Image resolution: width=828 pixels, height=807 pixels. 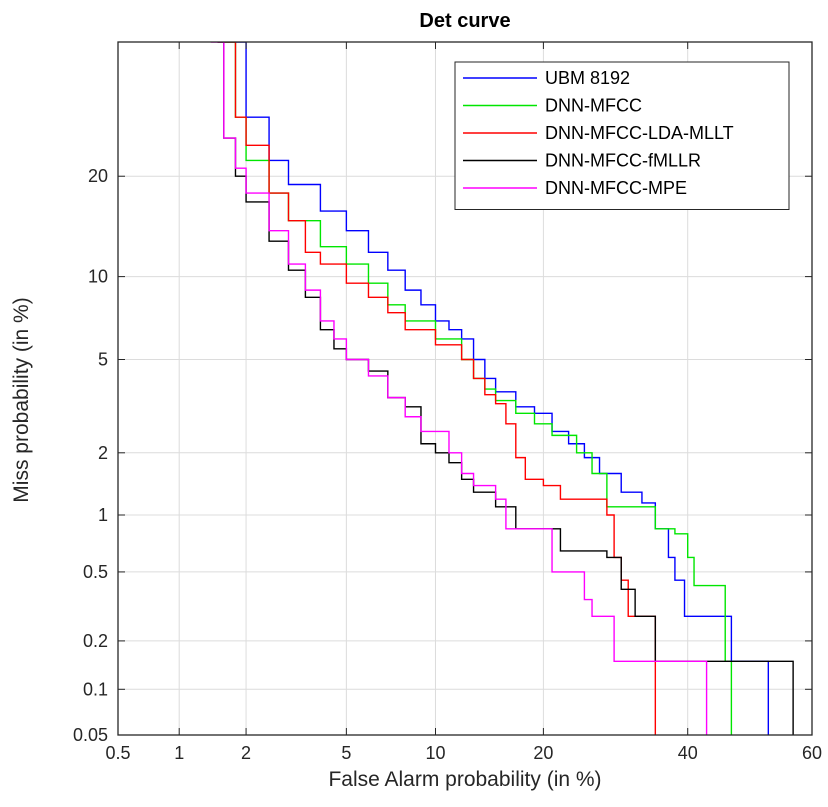 I want to click on y-axis-label: Miss probability (in %), so click(x=21, y=399).